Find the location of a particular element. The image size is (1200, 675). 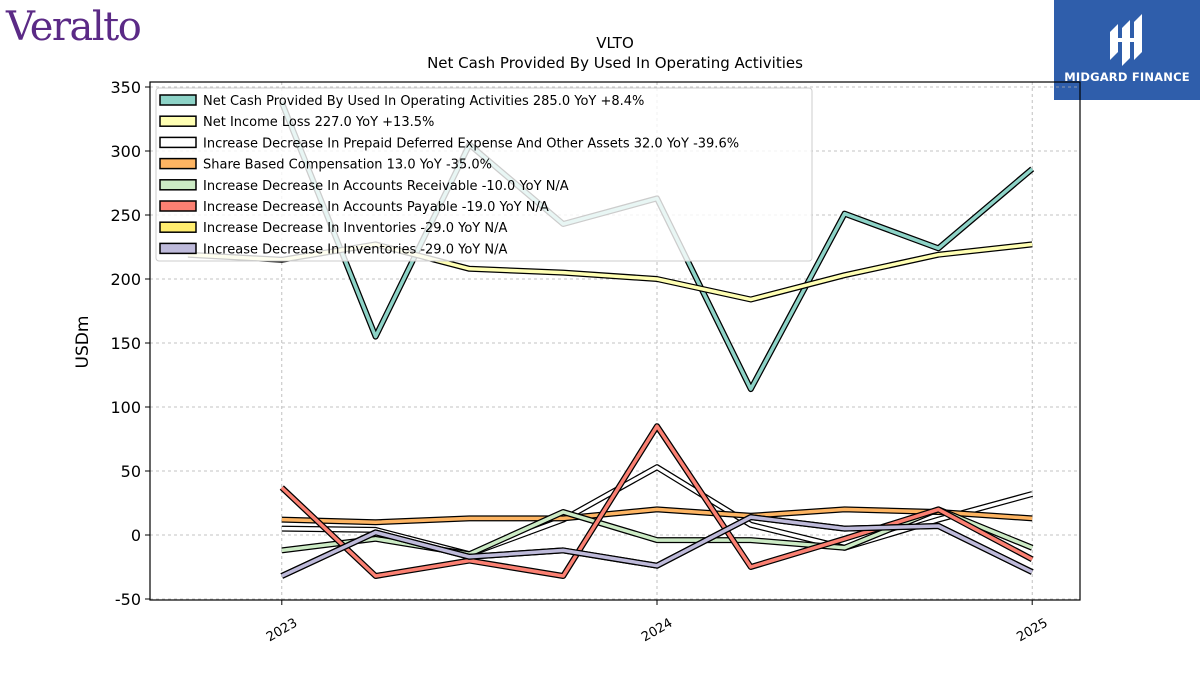

y-tick-label: 100 is located at coordinates (125, 407).